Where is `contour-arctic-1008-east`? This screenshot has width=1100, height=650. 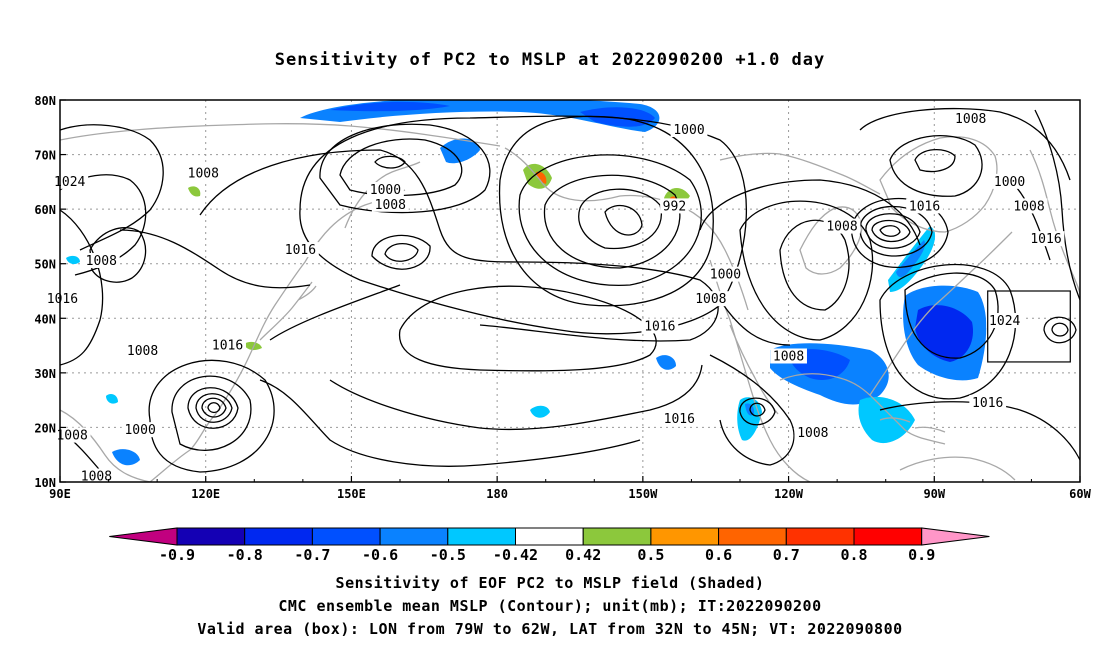 contour-arctic-1008-east is located at coordinates (965, 144).